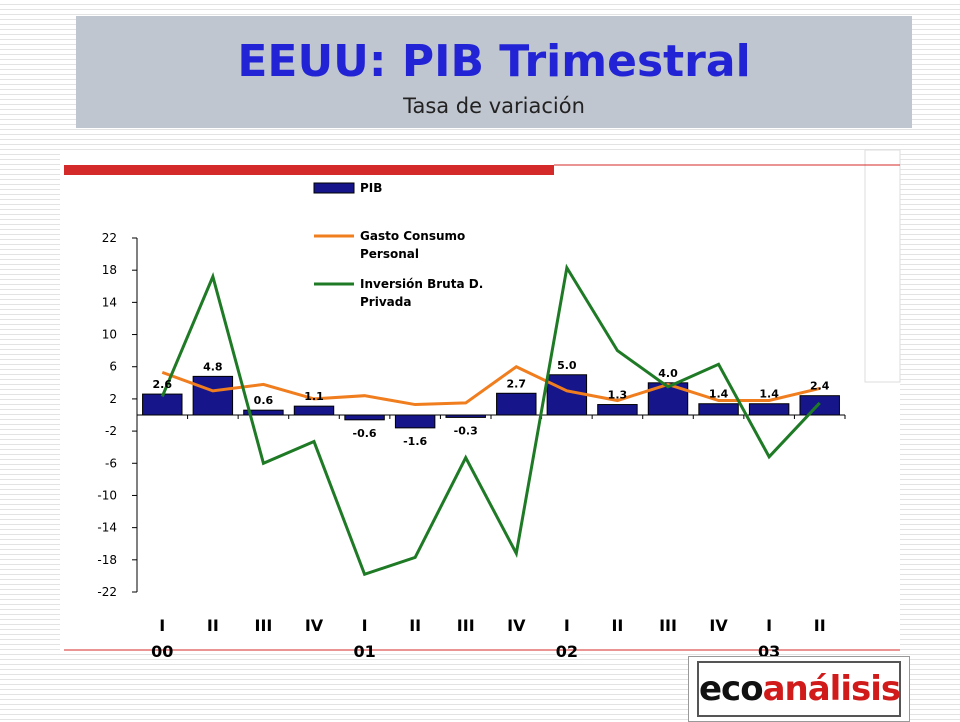 The height and width of the screenshot is (722, 960). Describe the element at coordinates (109, 335) in the screenshot. I see `y-tick-label: 10` at that location.